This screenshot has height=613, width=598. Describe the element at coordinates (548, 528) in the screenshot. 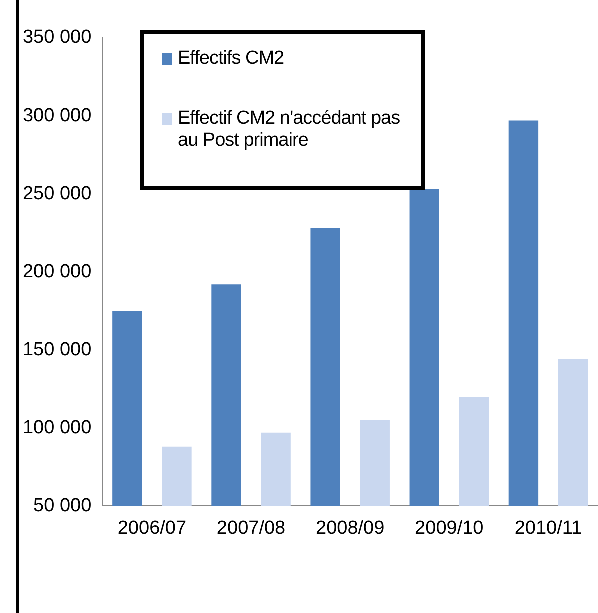

I see `x-tick-label: 2010/11` at that location.